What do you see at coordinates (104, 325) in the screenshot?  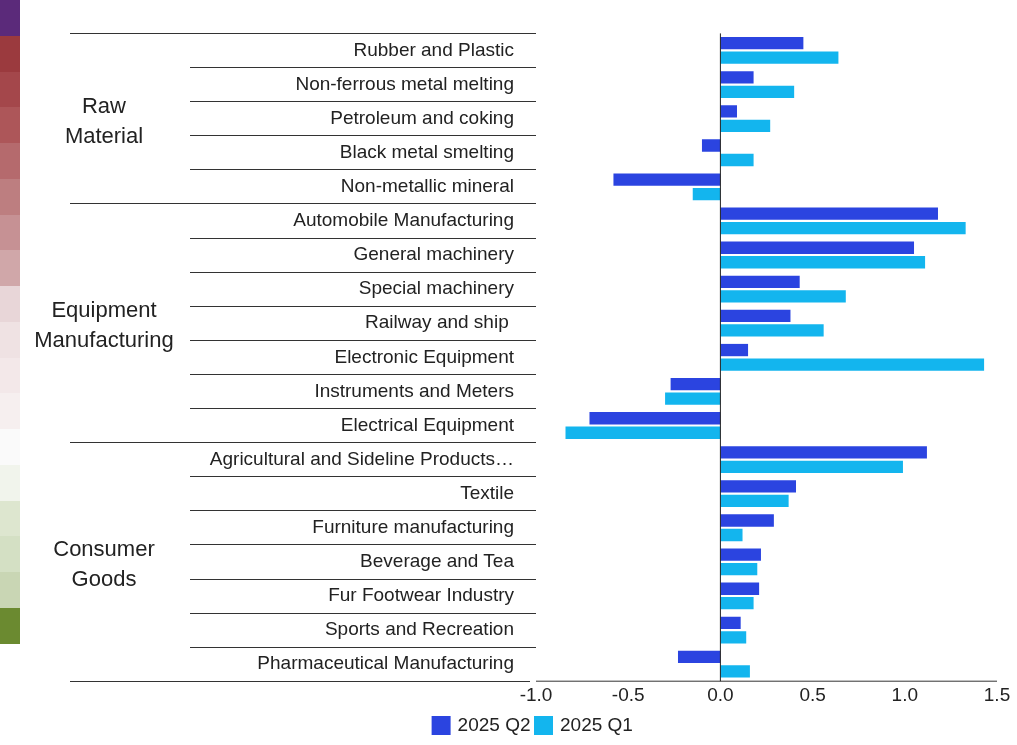 I see `text: Equipment Manufacturing` at bounding box center [104, 325].